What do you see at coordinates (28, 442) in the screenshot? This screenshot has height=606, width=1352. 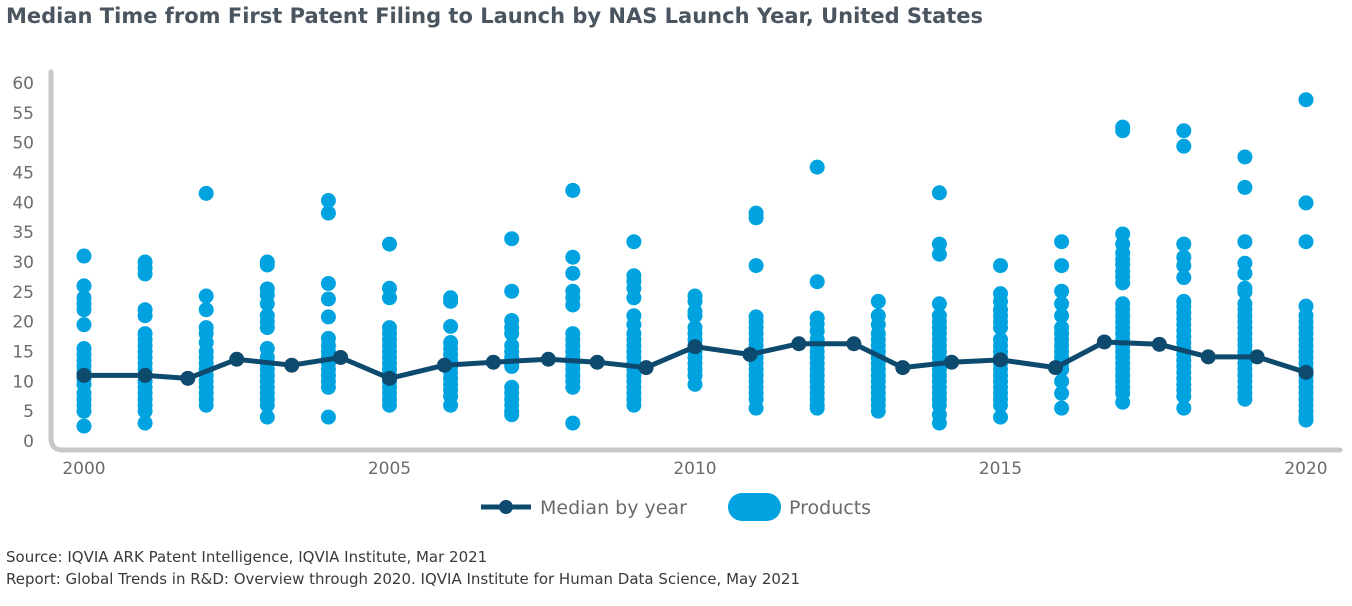 I see `y-tick-label: 0` at bounding box center [28, 442].